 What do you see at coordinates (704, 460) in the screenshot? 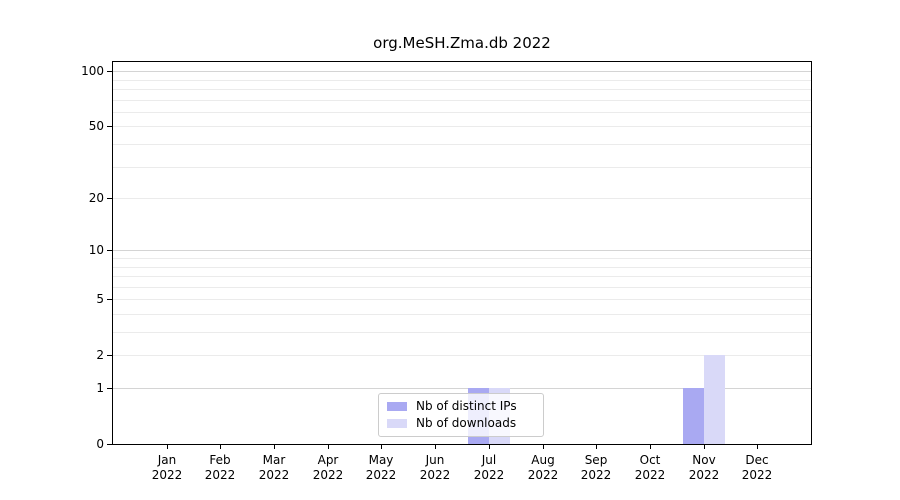
I see `x-axis-month-label: Nov` at bounding box center [704, 460].